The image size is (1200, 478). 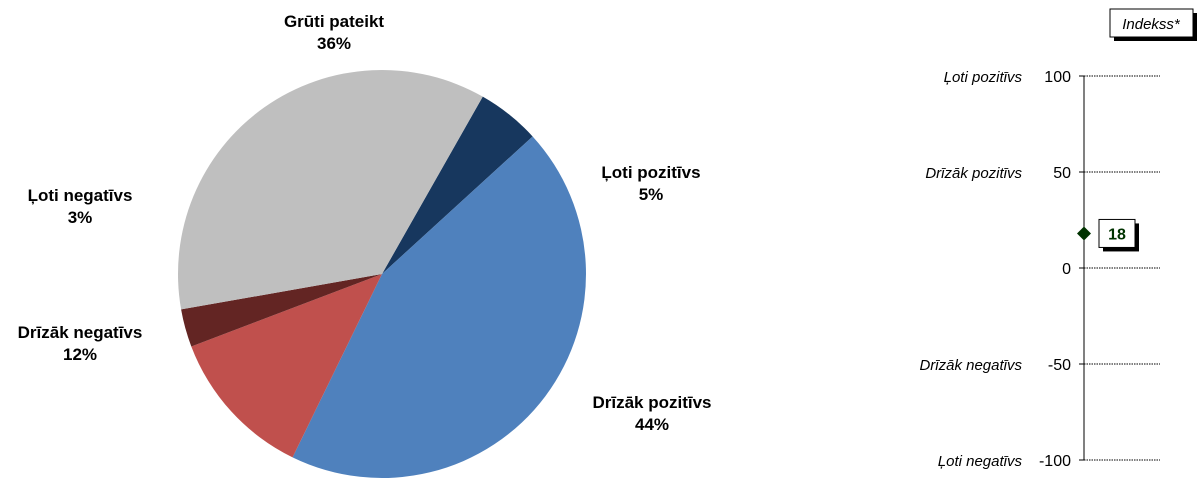 I want to click on pie-label-loti-pozitivs: Ļoti pozitīvs, so click(x=650, y=172).